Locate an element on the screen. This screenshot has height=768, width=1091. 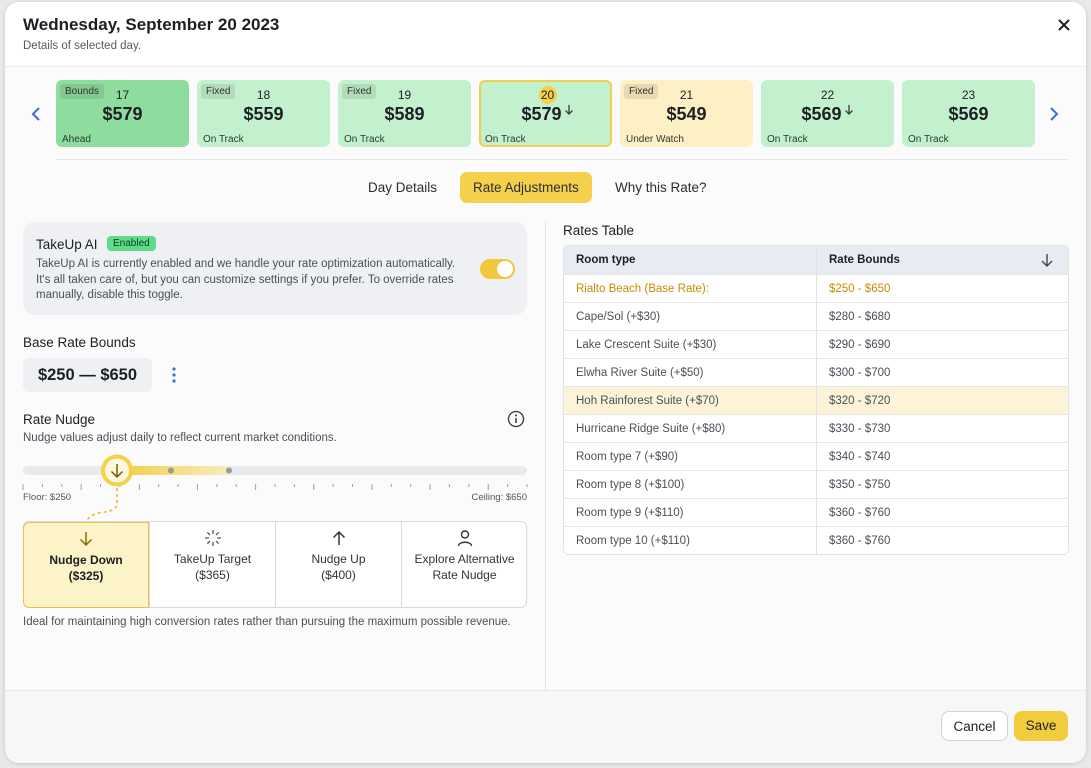
table-row: Lake Crescent Suite (+$30) $290 - $690 is located at coordinates (816, 344).